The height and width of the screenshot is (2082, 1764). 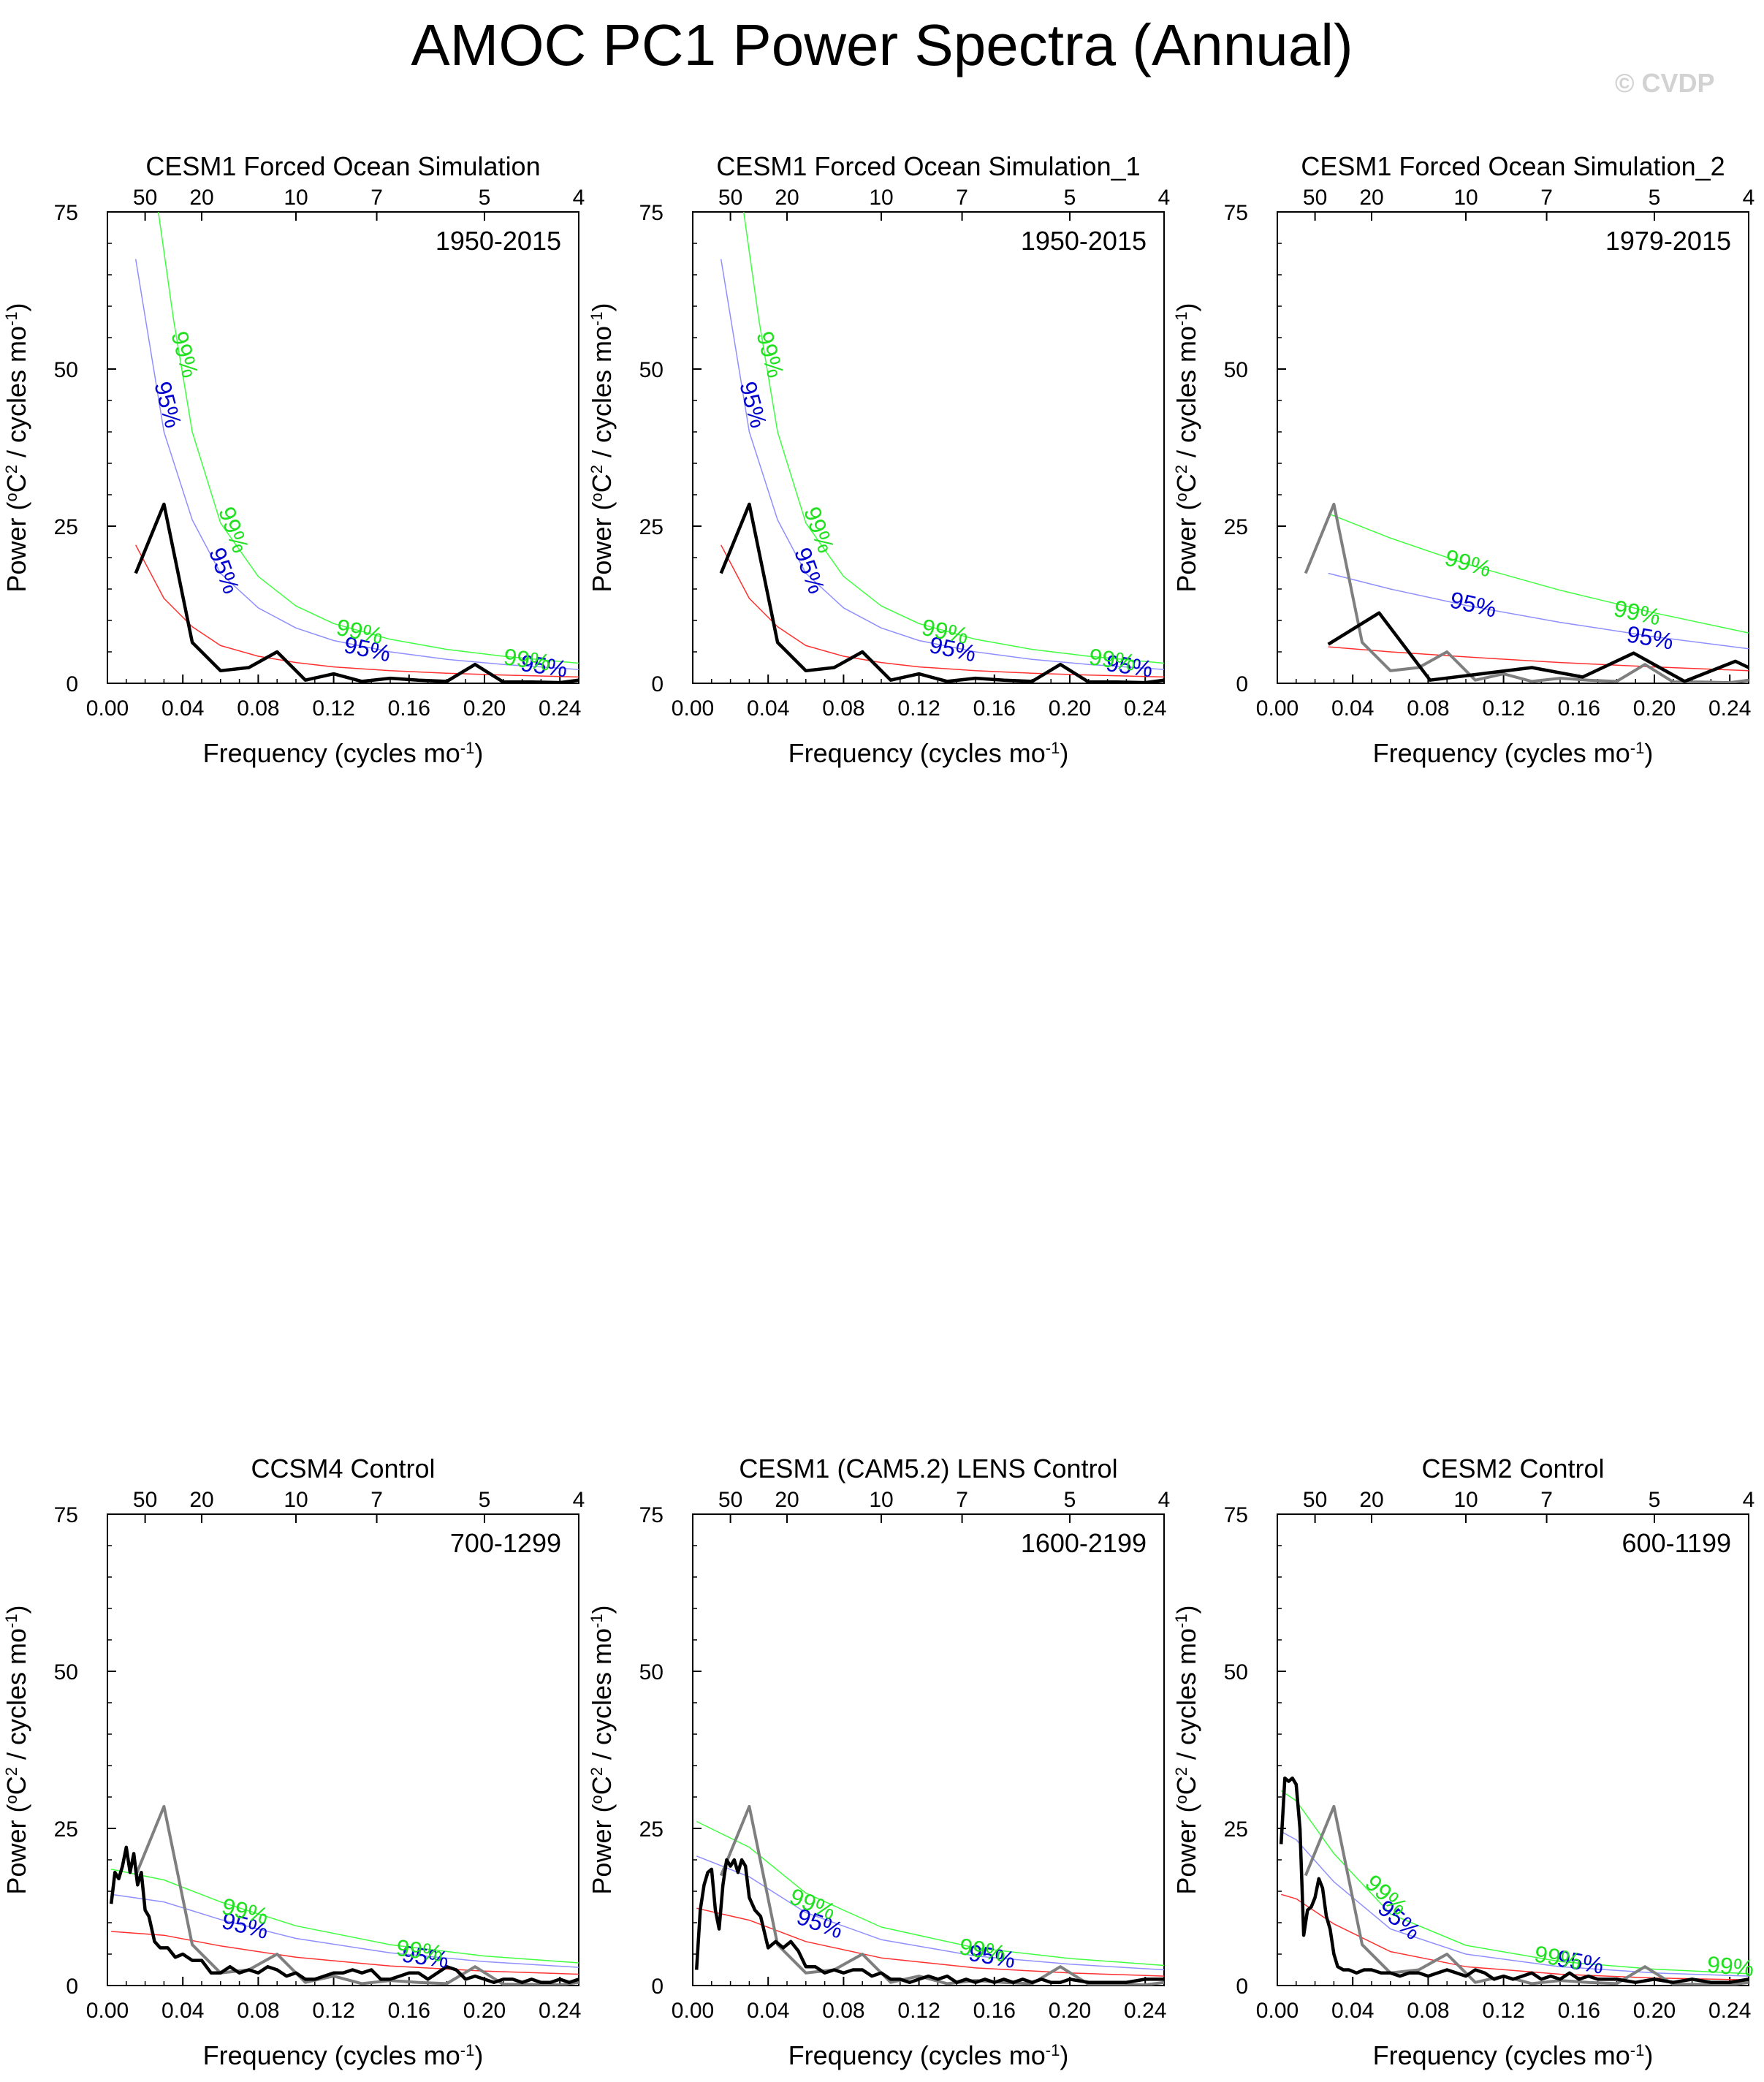 What do you see at coordinates (1512, 1469) in the screenshot?
I see `panel-title: CESM2 Control` at bounding box center [1512, 1469].